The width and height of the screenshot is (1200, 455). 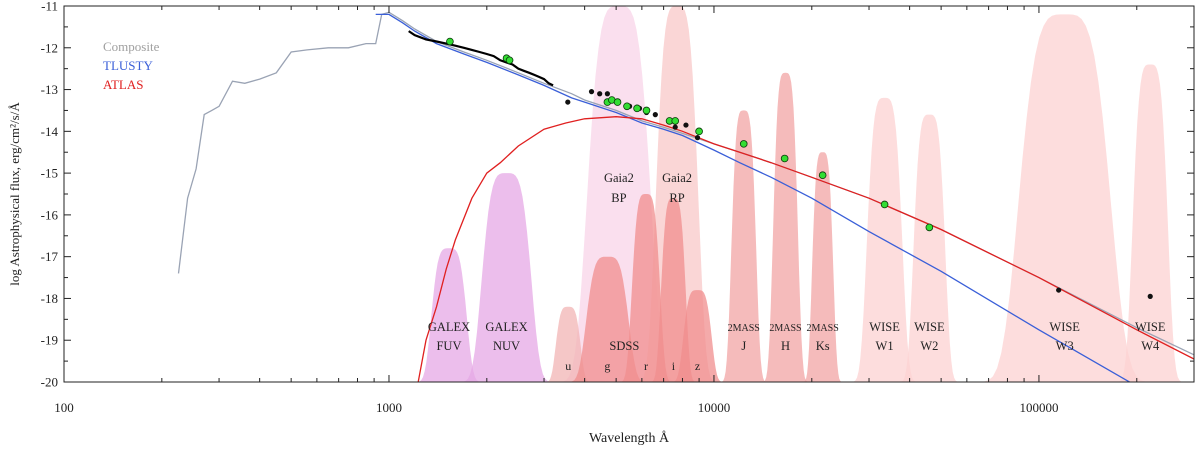 What do you see at coordinates (64, 407) in the screenshot?
I see `x-tick-label: 100` at bounding box center [64, 407].